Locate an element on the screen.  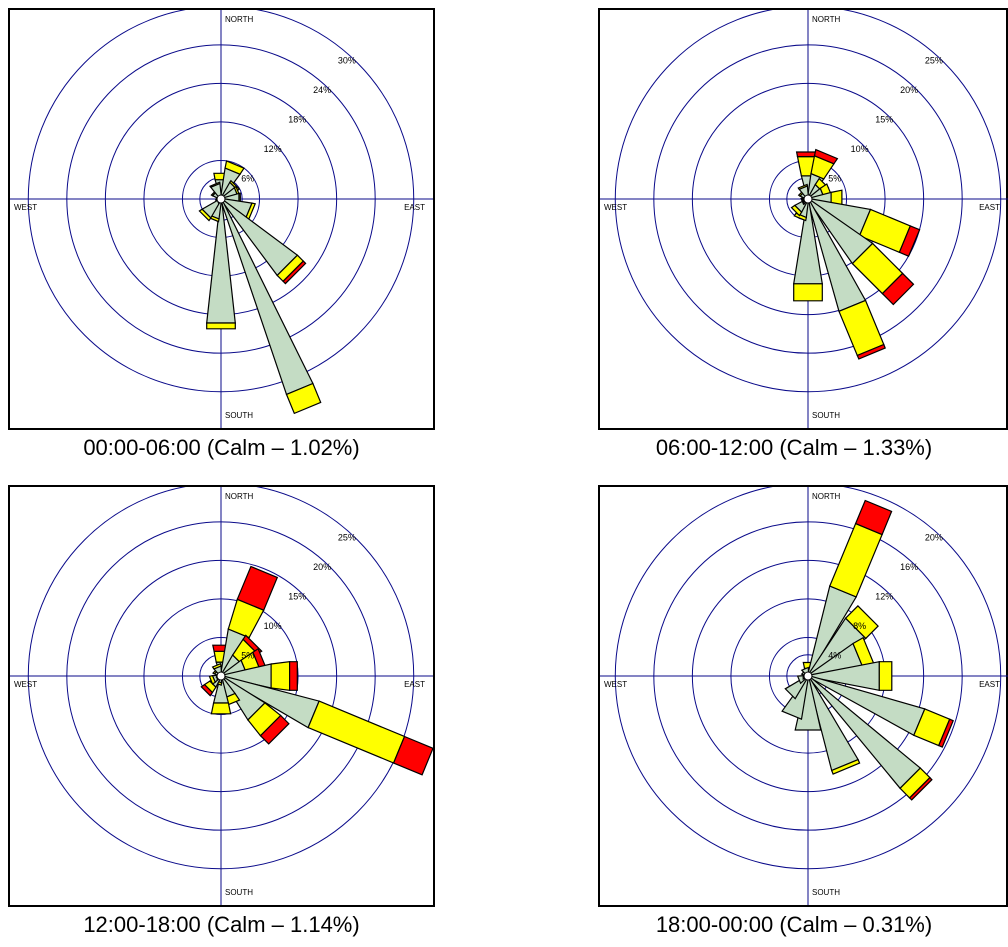
ring-label: 24% is located at coordinates (322, 90).